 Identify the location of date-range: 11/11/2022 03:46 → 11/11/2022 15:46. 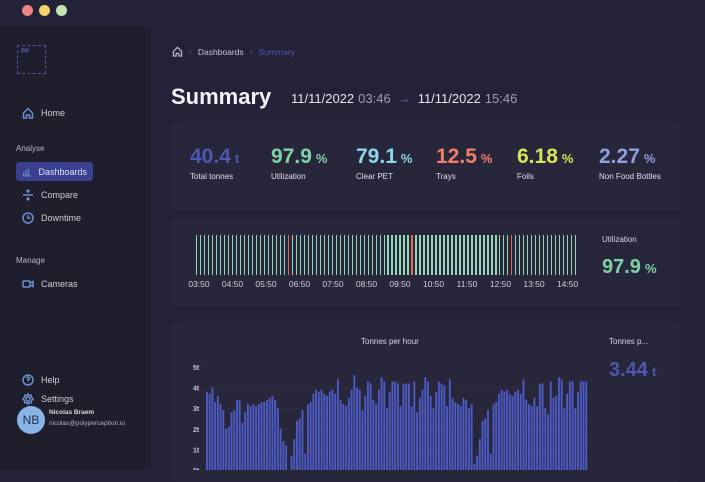
(404, 98).